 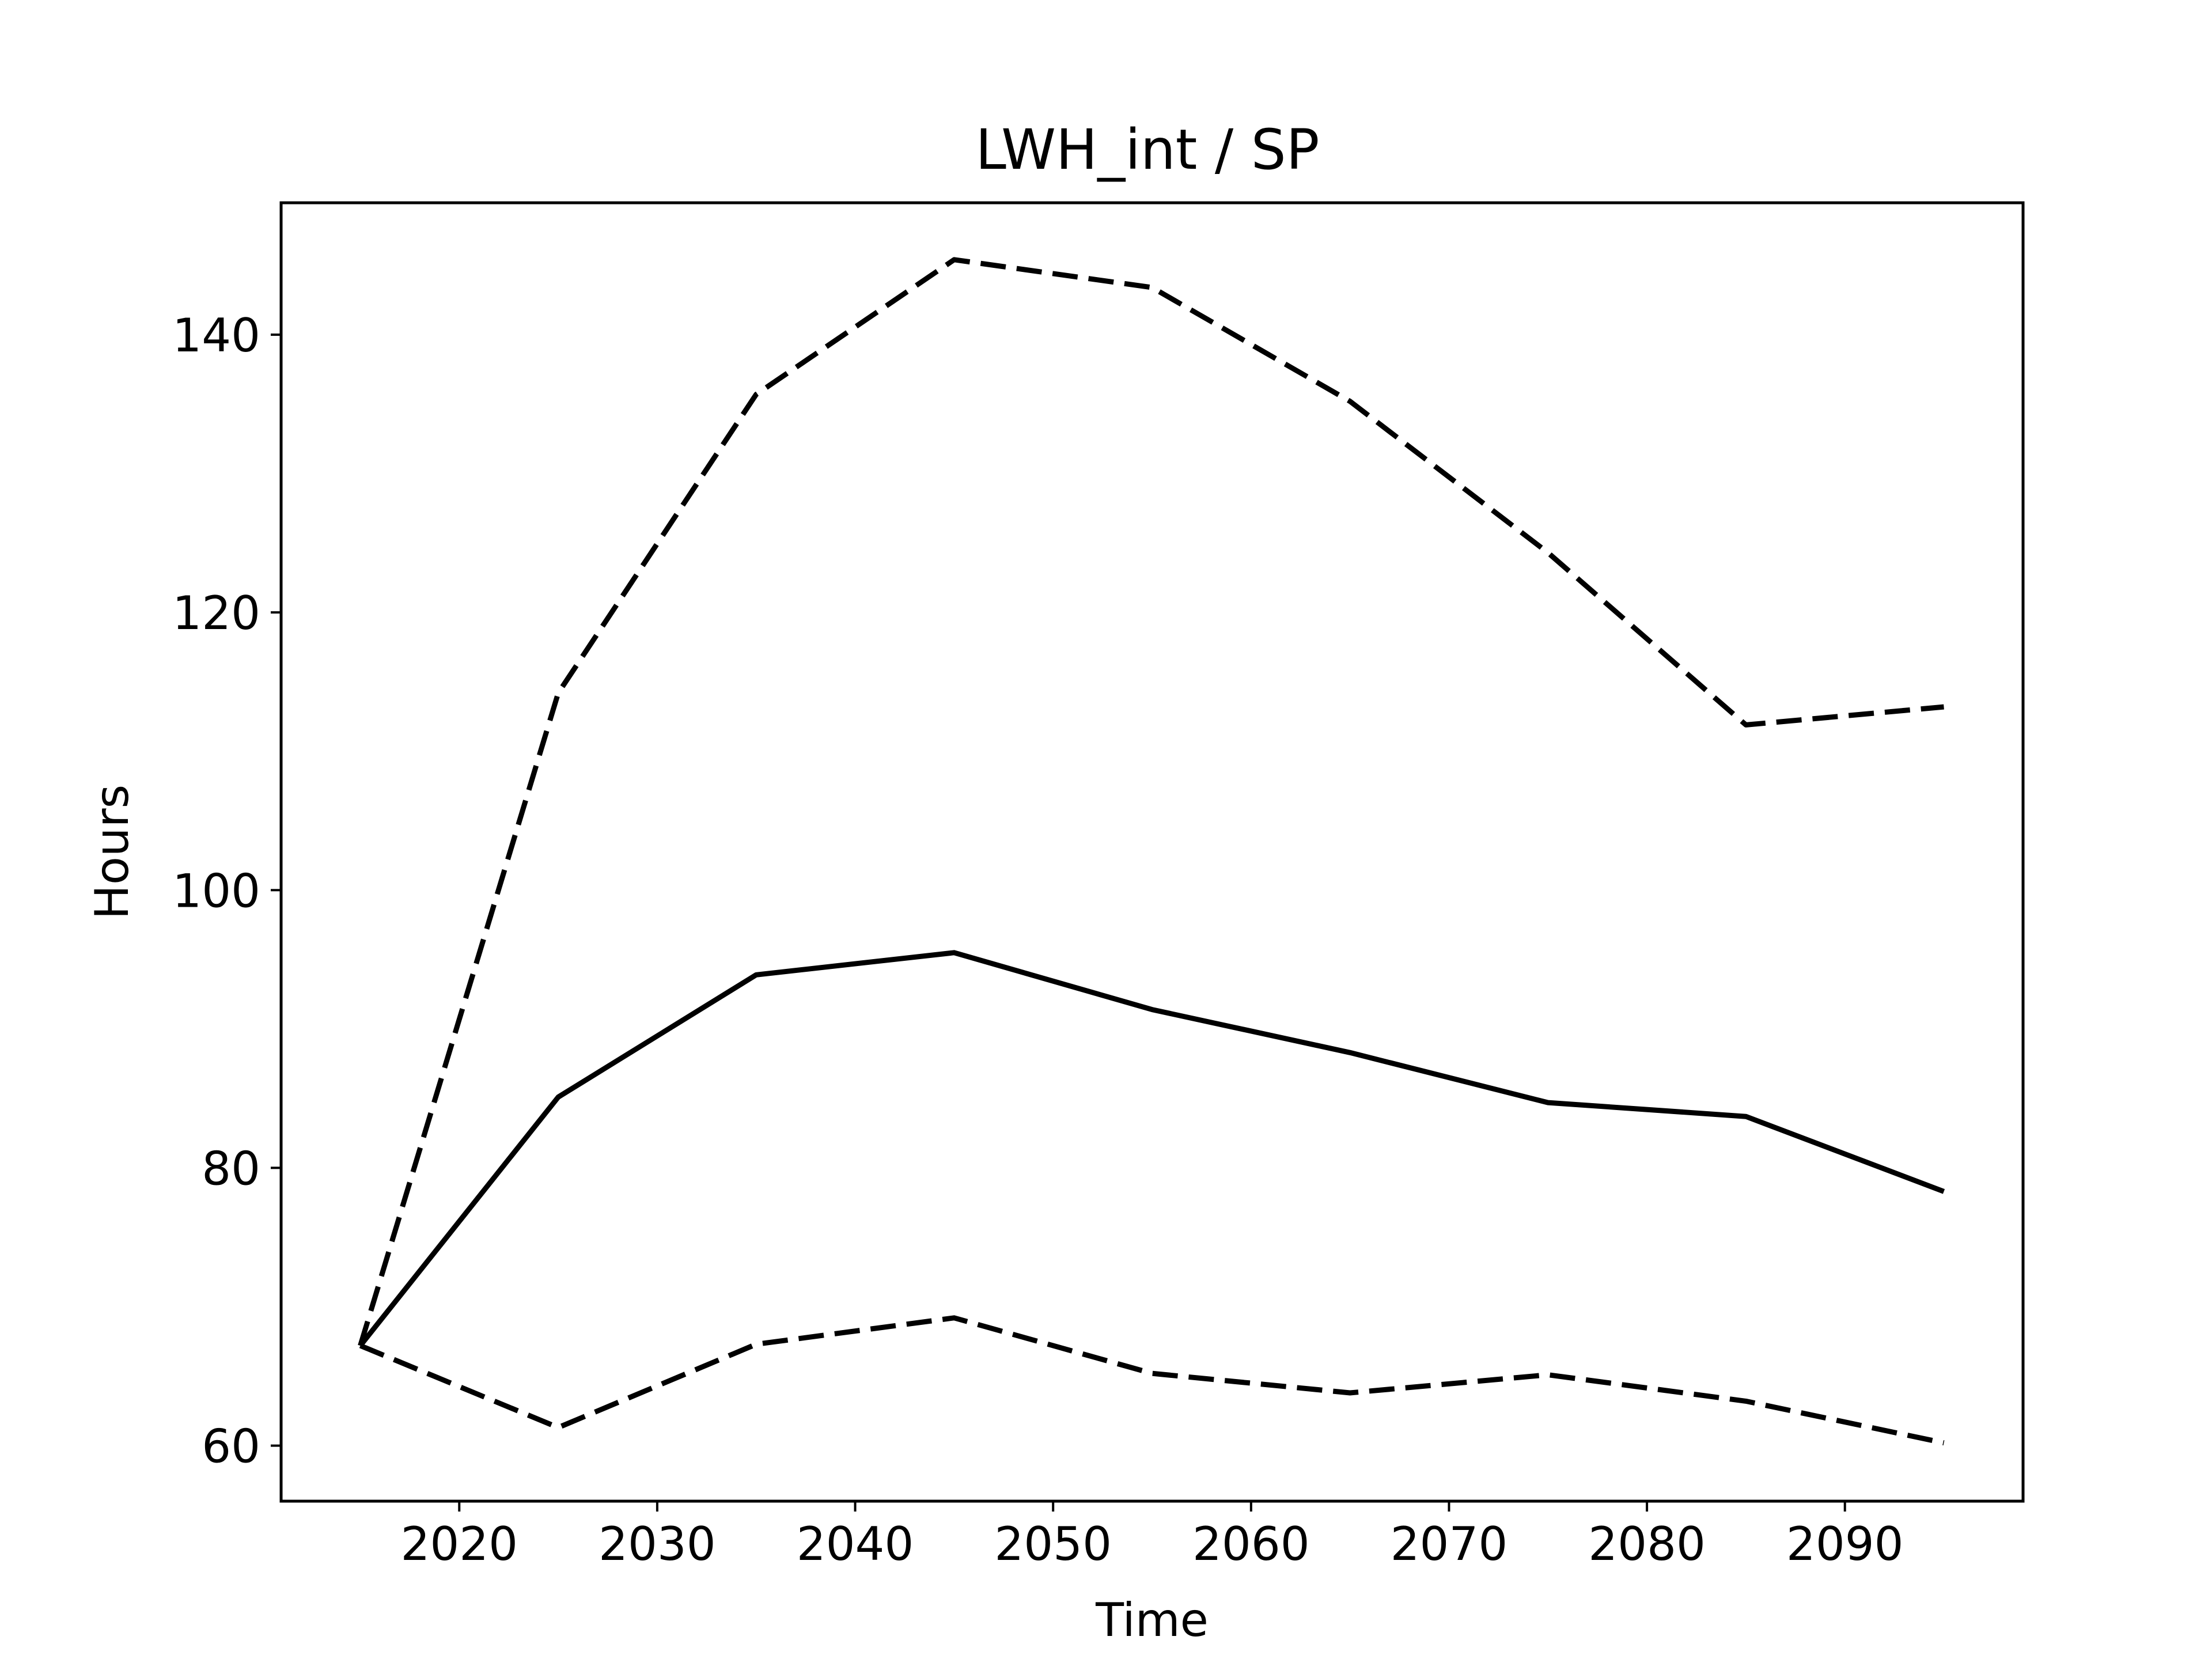 What do you see at coordinates (216, 613) in the screenshot?
I see `y-tick-label: 120` at bounding box center [216, 613].